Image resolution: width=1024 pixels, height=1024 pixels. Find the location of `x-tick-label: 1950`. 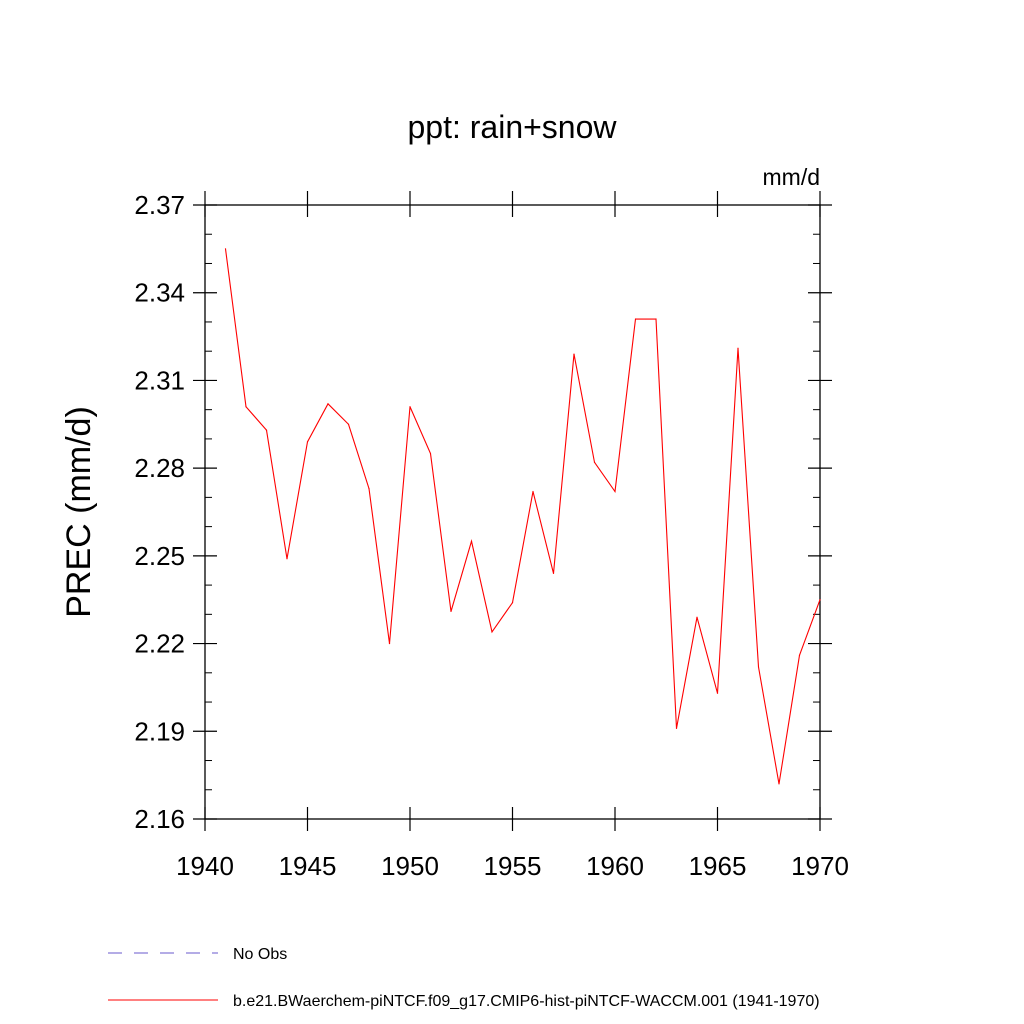

x-tick-label: 1950 is located at coordinates (410, 866).